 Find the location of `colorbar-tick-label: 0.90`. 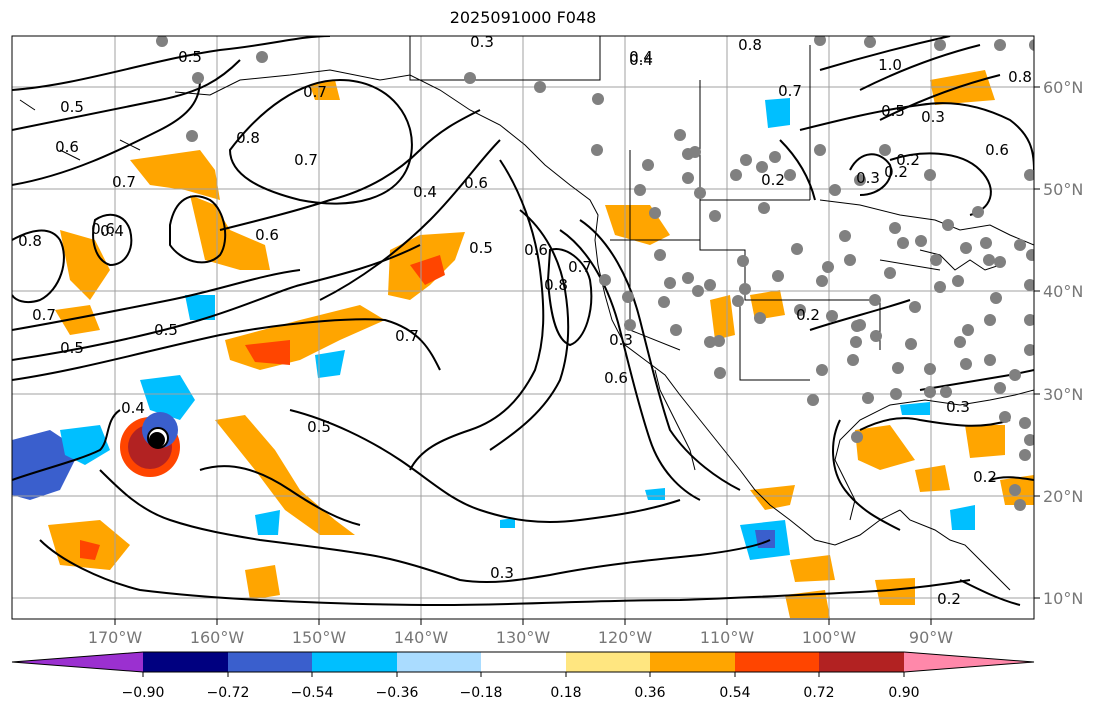

colorbar-tick-label: 0.90 is located at coordinates (903, 693).